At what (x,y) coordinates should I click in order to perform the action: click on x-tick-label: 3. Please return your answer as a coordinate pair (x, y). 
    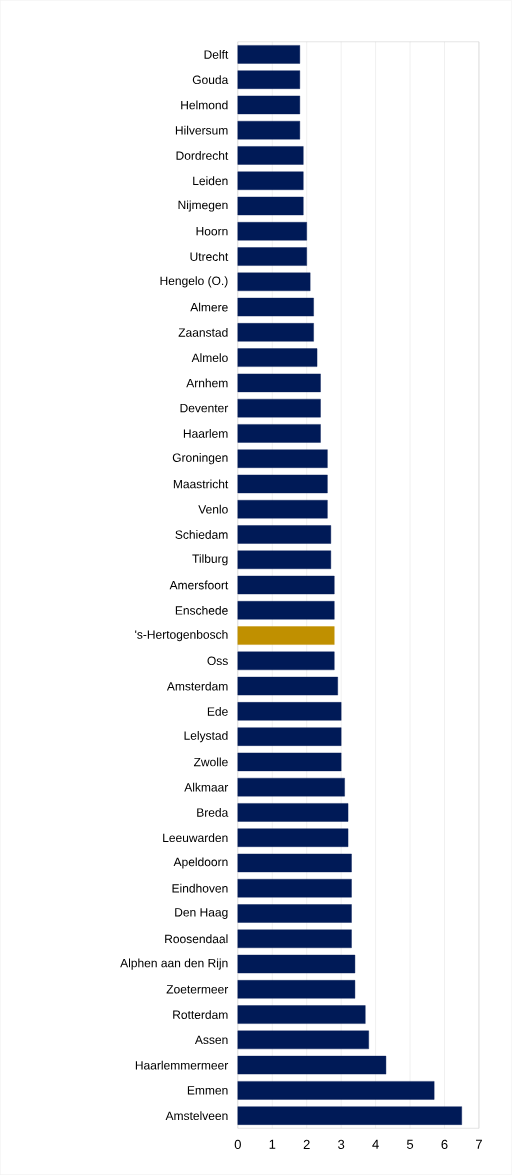
    Looking at the image, I should click on (341, 1144).